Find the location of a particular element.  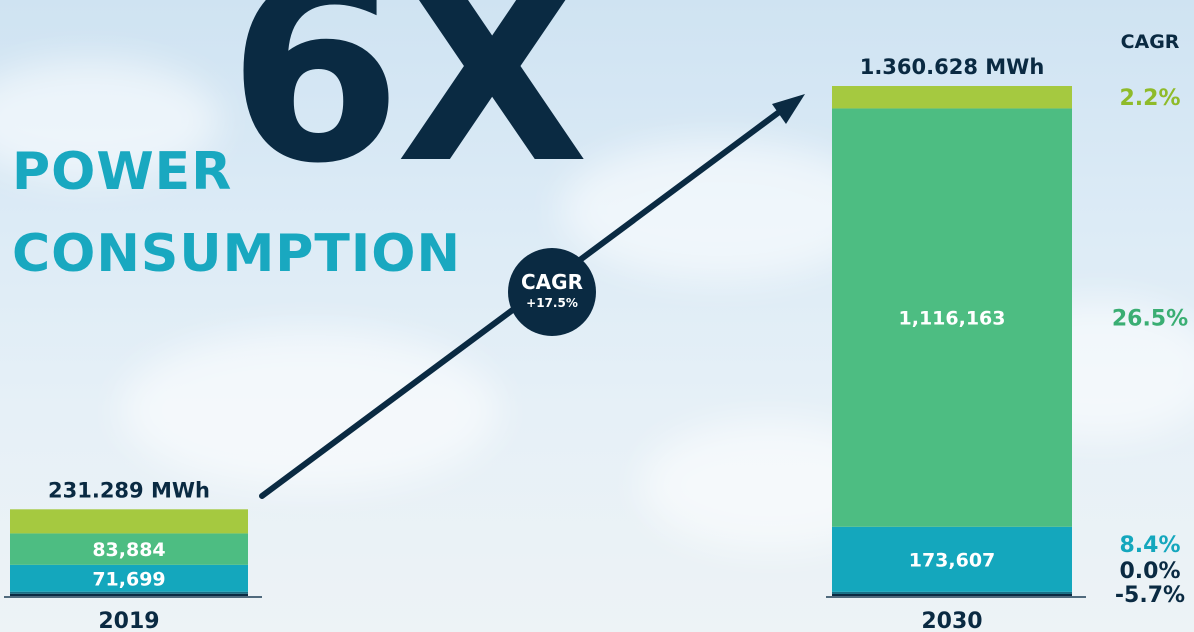

segment-value-label: 71,699 is located at coordinates (128, 579).